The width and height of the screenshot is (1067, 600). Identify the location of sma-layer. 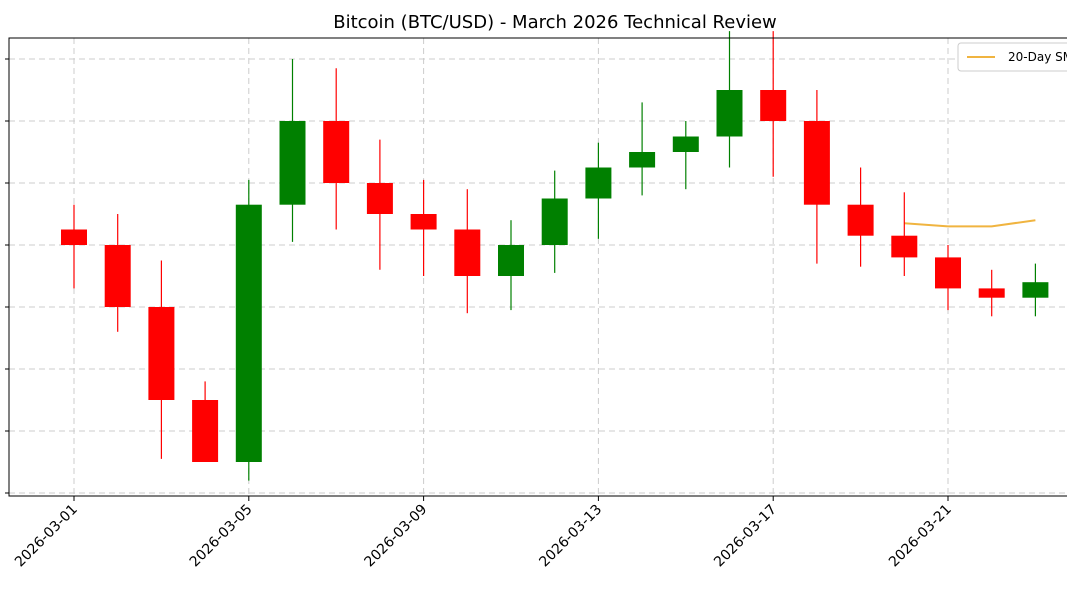
(970, 223).